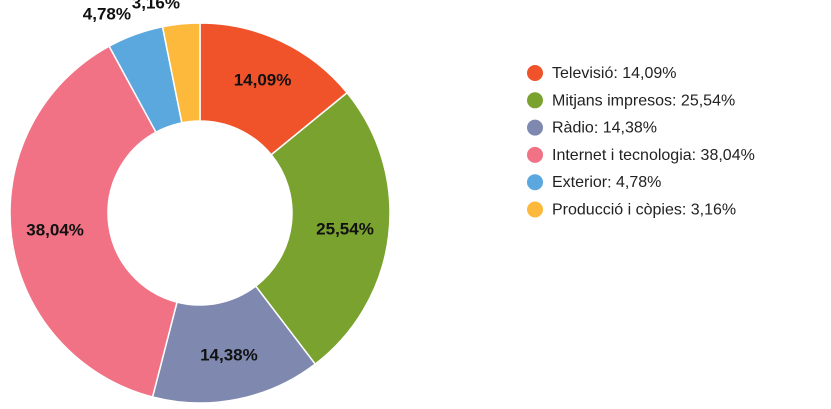 Image resolution: width=831 pixels, height=409 pixels. I want to click on legend-name: Internet i tecnologia, so click(622, 155).